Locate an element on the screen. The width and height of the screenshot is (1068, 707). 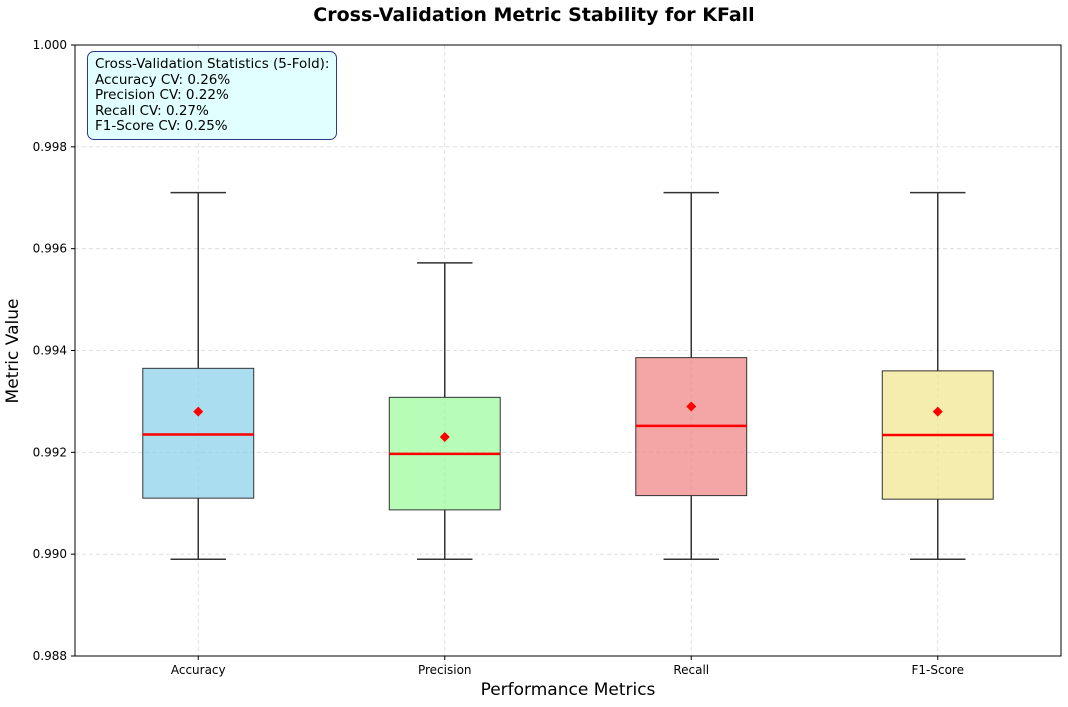
box-f1-score is located at coordinates (937, 376).